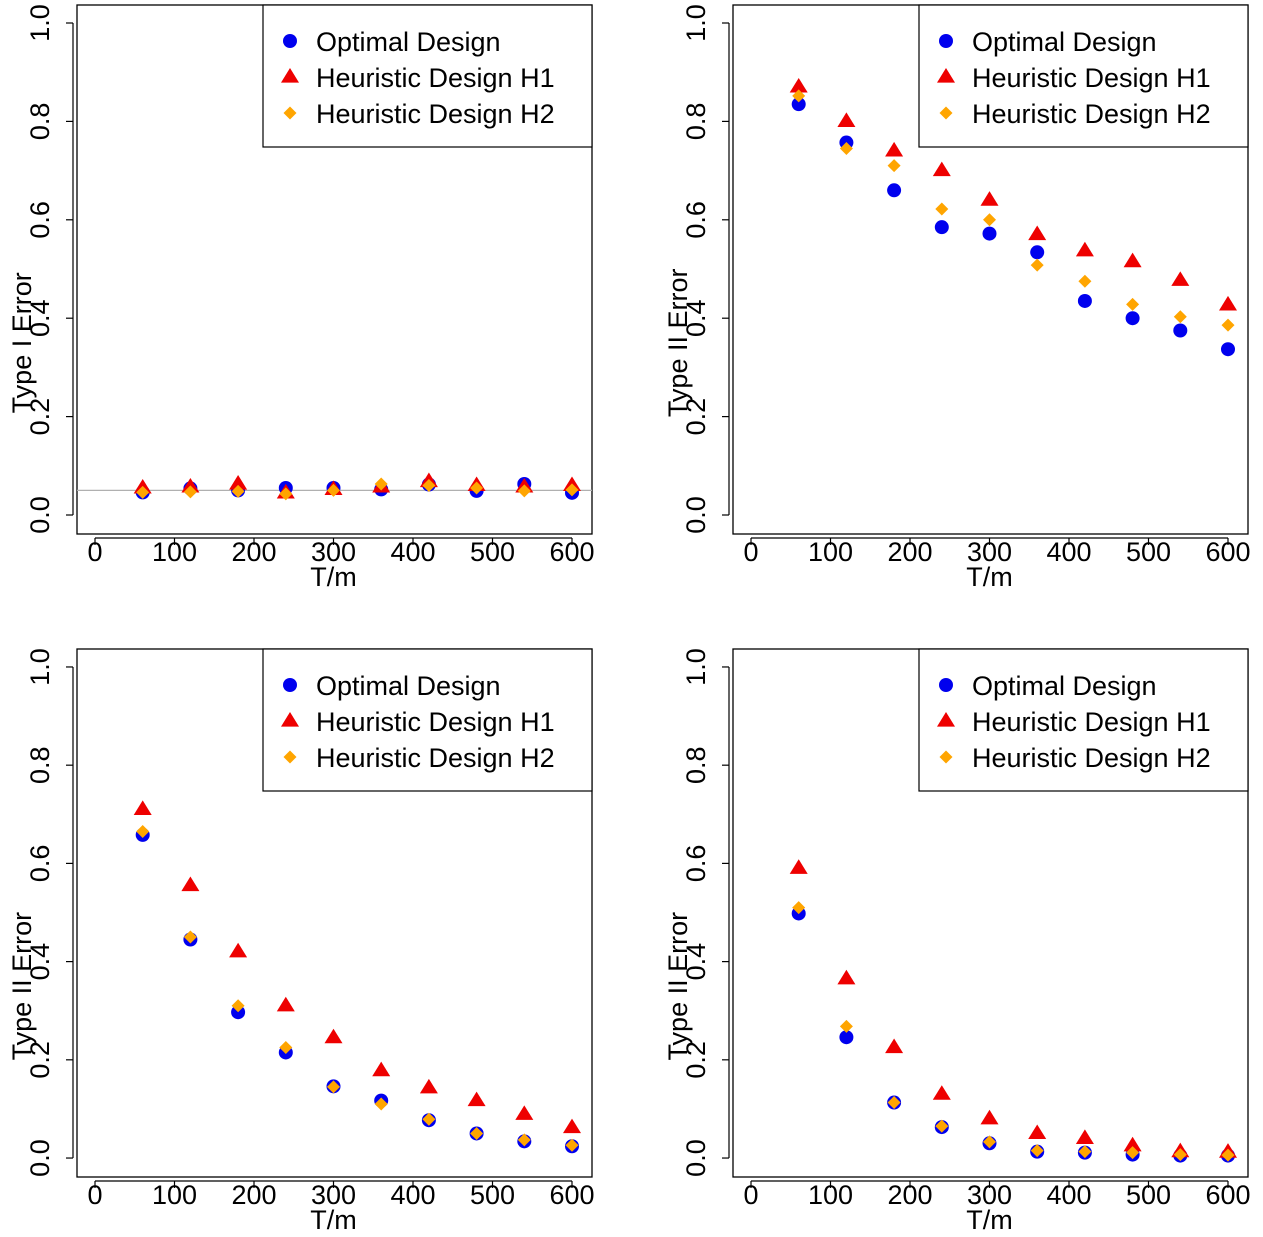  What do you see at coordinates (40, 765) in the screenshot?
I see `y-tick-label: 0.8` at bounding box center [40, 765].